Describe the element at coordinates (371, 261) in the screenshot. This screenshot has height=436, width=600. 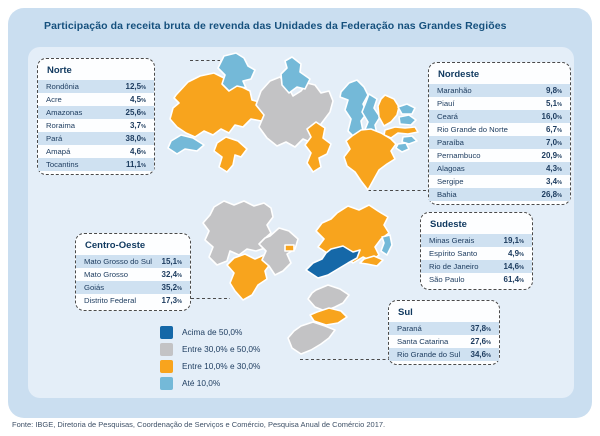
I see `state-shape-rio-de-janeiro` at that location.